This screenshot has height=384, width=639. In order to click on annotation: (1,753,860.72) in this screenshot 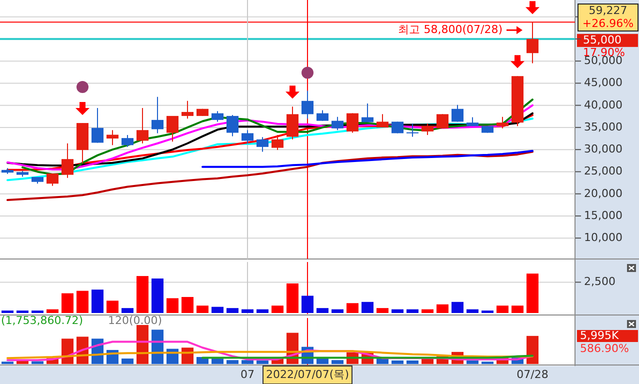, I will do `click(42, 321)`.